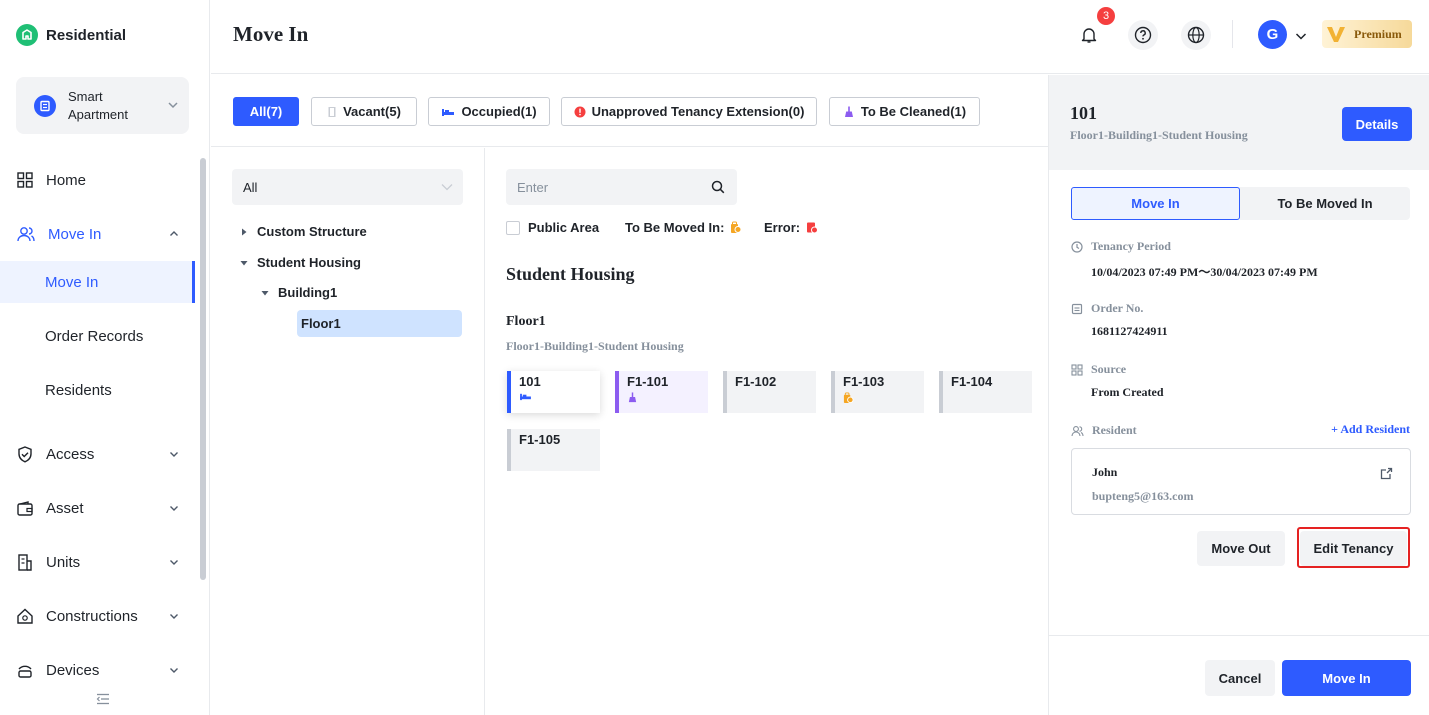 This screenshot has width=1429, height=715. Describe the element at coordinates (782, 227) in the screenshot. I see `legend-label: Error:` at that location.